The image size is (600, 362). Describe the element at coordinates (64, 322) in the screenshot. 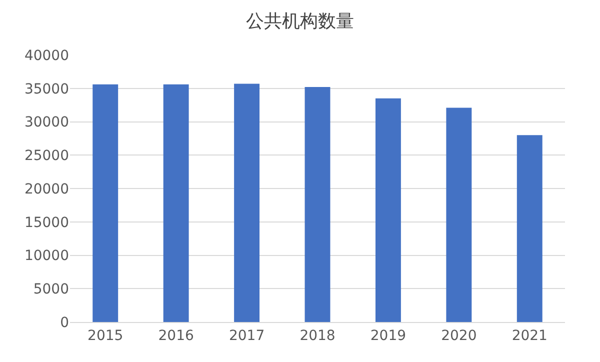

I see `y-tick-label: 0` at that location.